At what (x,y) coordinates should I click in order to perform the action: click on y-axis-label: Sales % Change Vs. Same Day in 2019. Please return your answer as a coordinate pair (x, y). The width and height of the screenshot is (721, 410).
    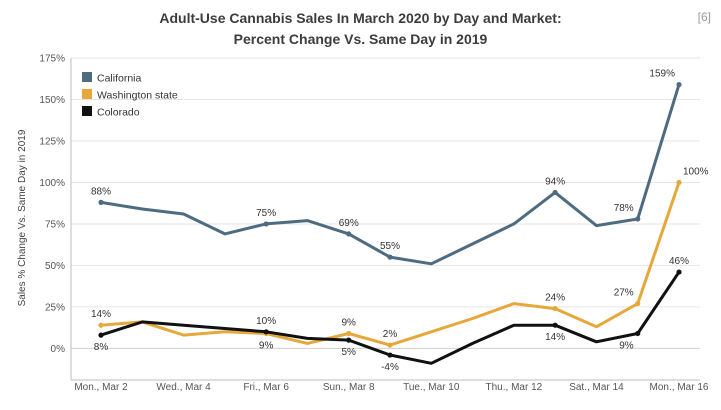
    Looking at the image, I should click on (22, 217).